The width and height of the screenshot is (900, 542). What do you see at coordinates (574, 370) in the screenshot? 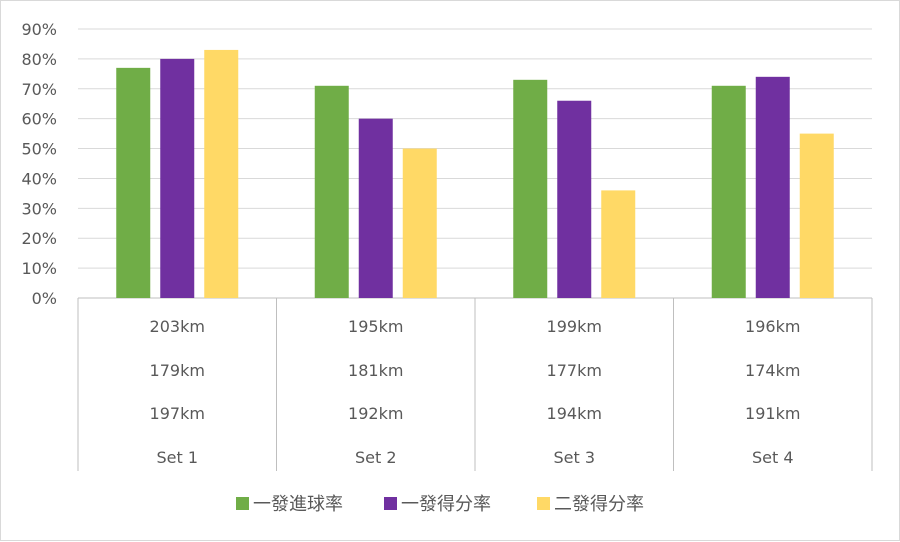
I see `table-cell: 177km` at bounding box center [574, 370].